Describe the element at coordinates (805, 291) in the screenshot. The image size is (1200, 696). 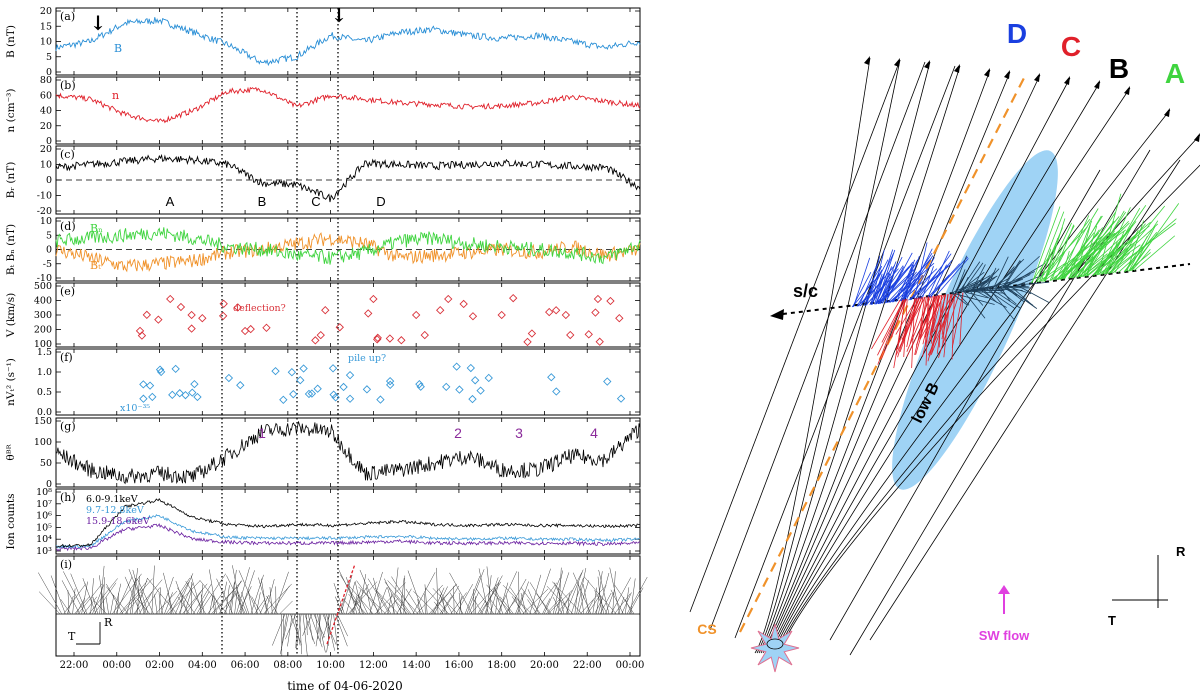
I see `spacecraft-label: s/c` at that location.